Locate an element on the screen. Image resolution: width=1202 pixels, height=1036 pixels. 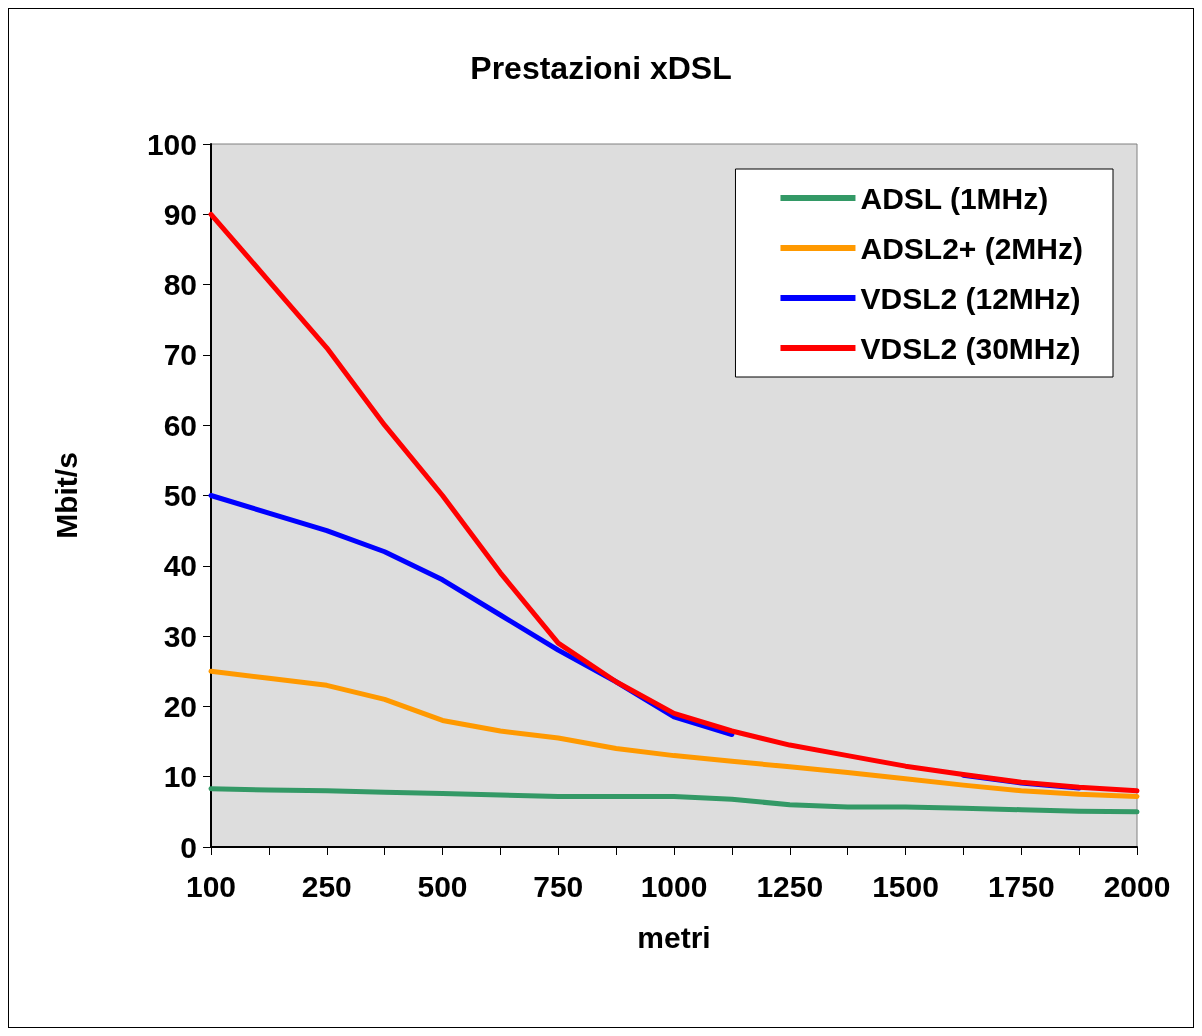
y-tick-label: 0 is located at coordinates (188, 847).